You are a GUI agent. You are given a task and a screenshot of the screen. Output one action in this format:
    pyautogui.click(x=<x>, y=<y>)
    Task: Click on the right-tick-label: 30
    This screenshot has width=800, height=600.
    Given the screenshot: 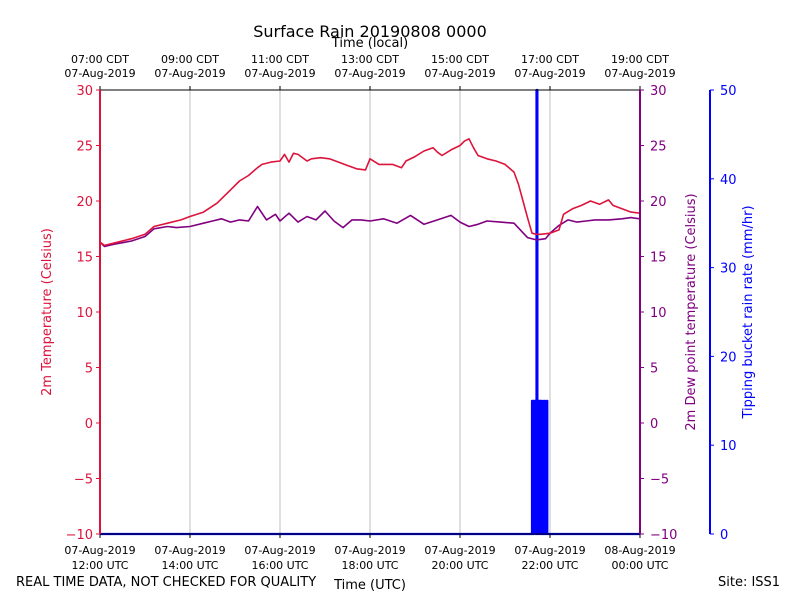 What is the action you would take?
    pyautogui.click(x=728, y=269)
    